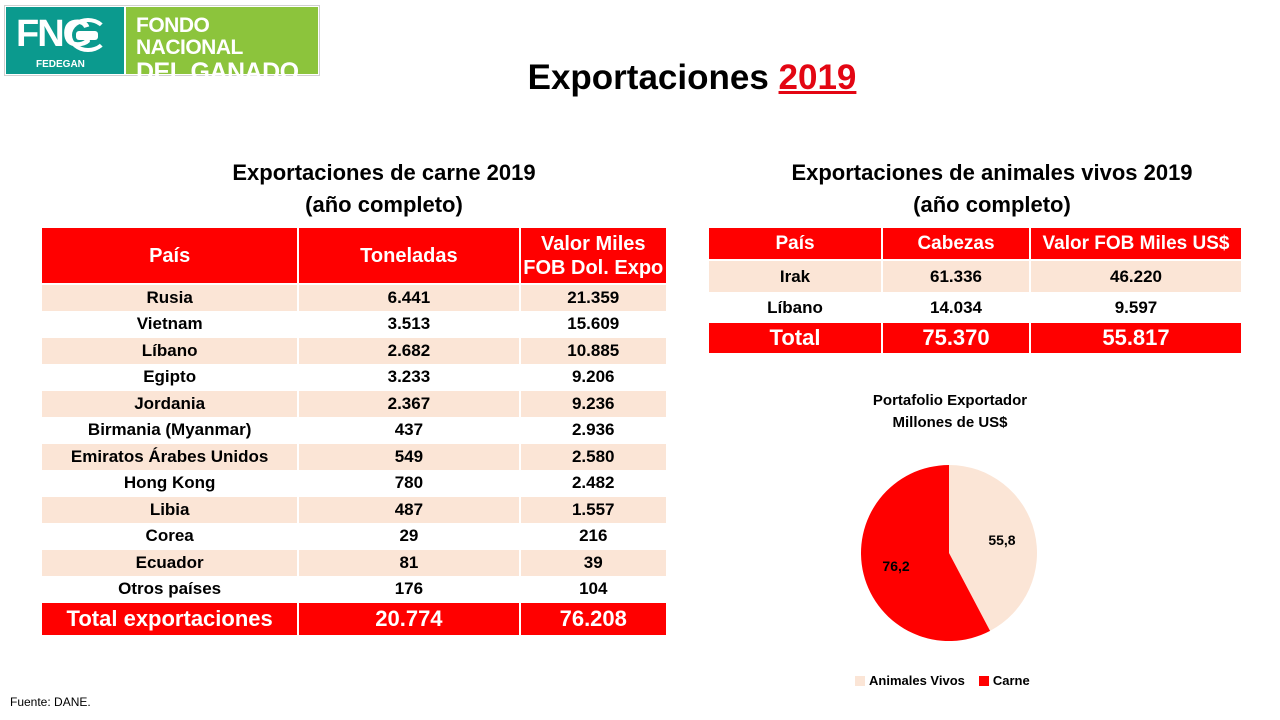 The height and width of the screenshot is (720, 1280). Describe the element at coordinates (409, 563) in the screenshot. I see `cell-col2: 81` at that location.